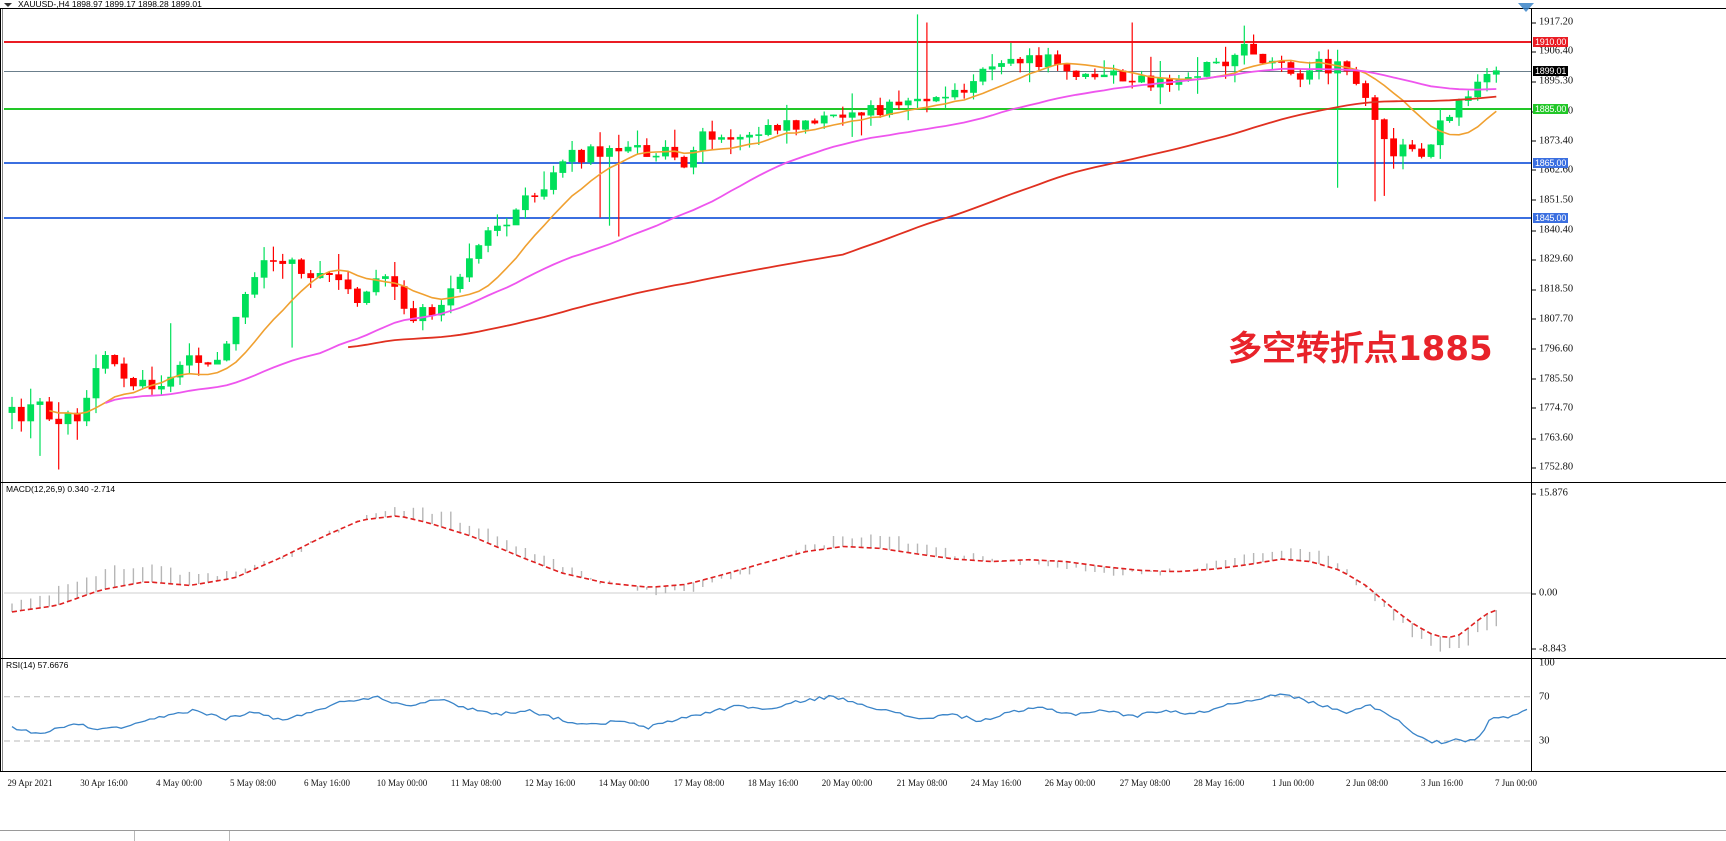 Image resolution: width=1726 pixels, height=841 pixels. Describe the element at coordinates (1527, 9) in the screenshot. I see `chart-top-marker` at that location.